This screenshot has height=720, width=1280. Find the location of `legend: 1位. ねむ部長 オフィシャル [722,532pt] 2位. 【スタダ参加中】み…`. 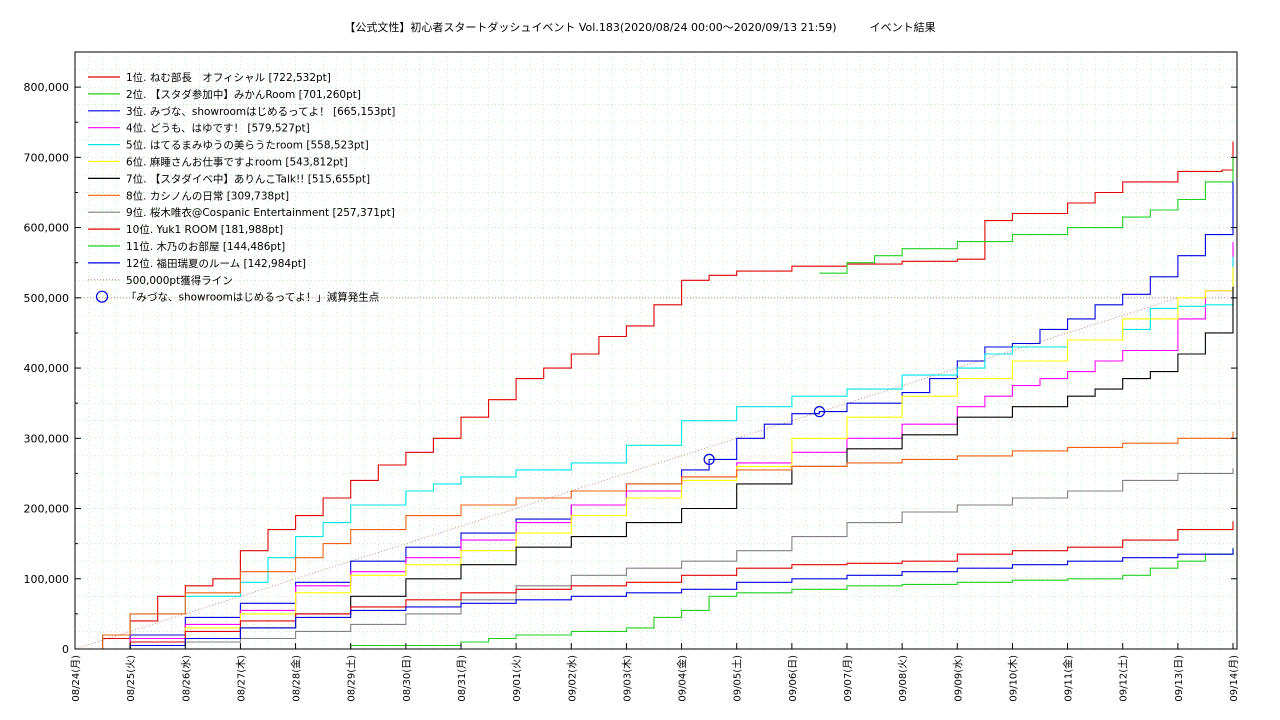

legend: 1位. ねむ部長 オフィシャル [722,532pt] 2位. 【スタダ参加中】み… is located at coordinates (241, 187).